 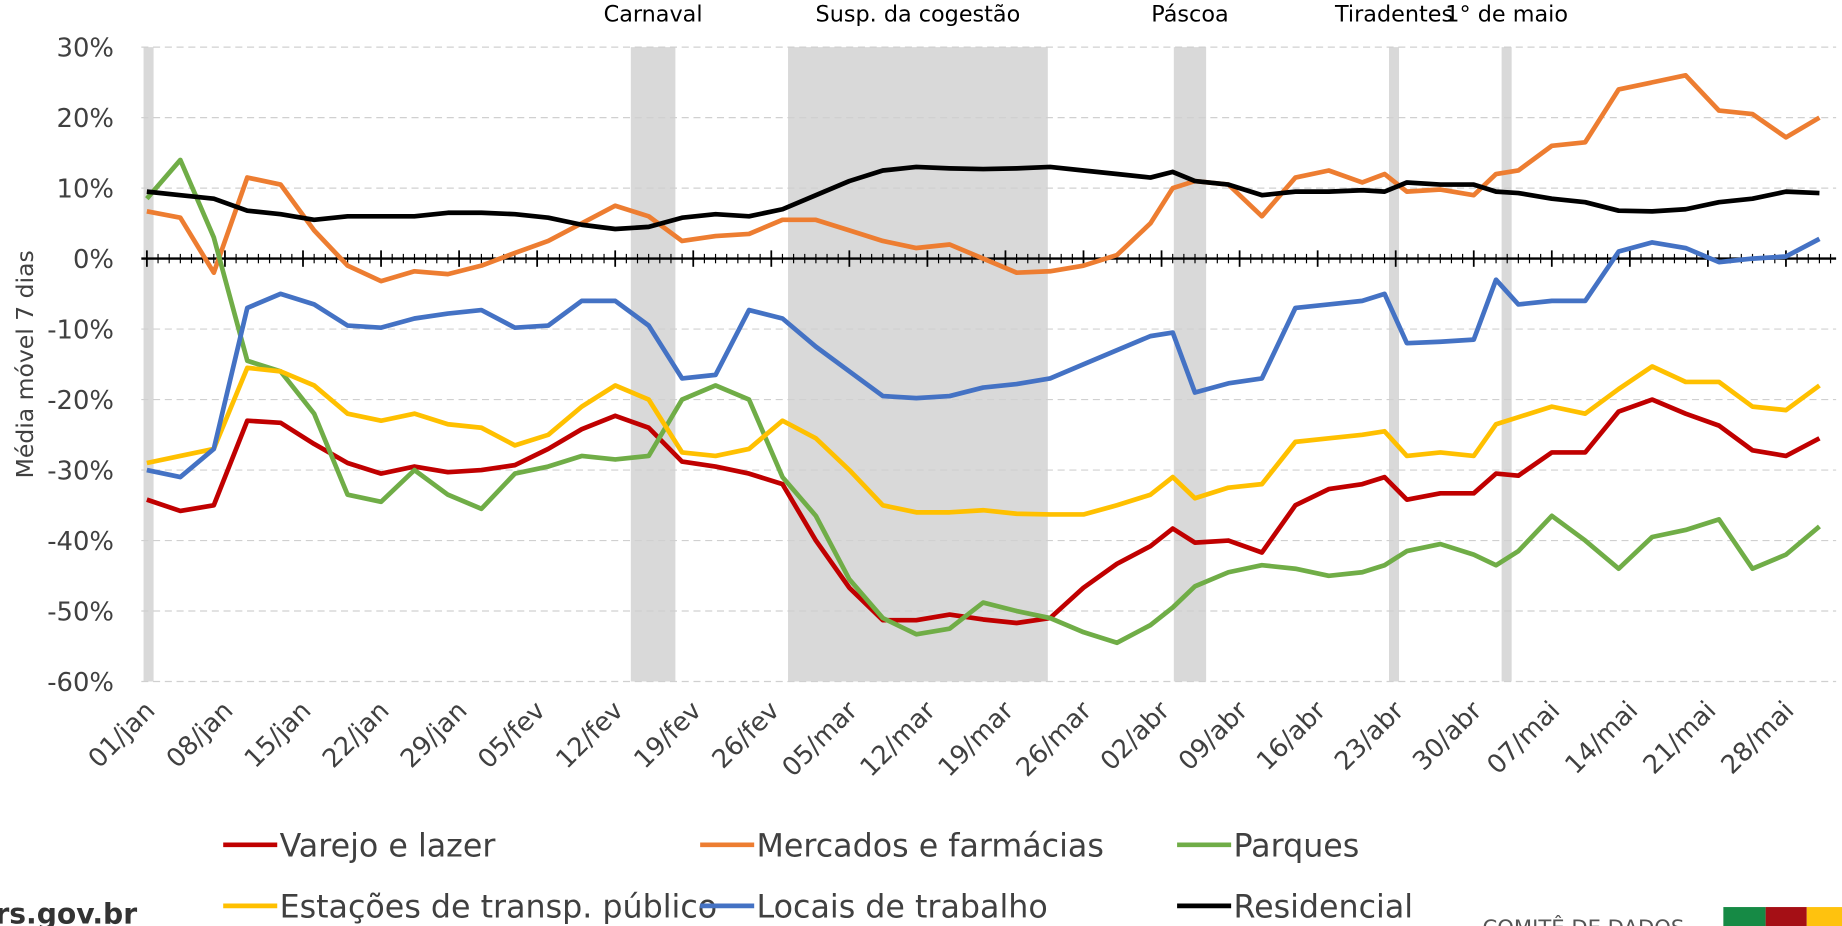 What do you see at coordinates (80, 542) in the screenshot?
I see `y-tick-label: -40%` at bounding box center [80, 542].